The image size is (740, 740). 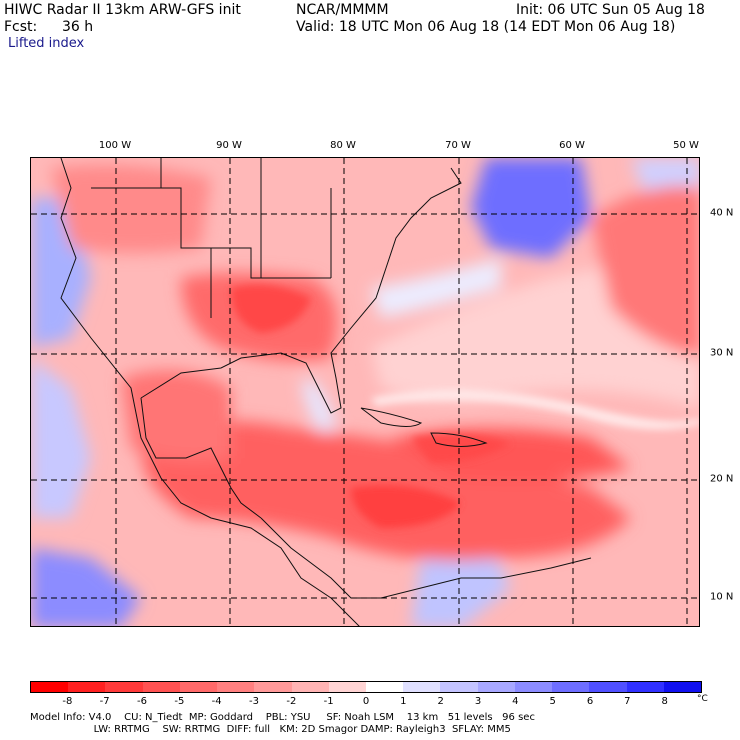 I want to click on model-title: HIWC Radar II 13km ARW-GFS init, so click(x=122, y=10).